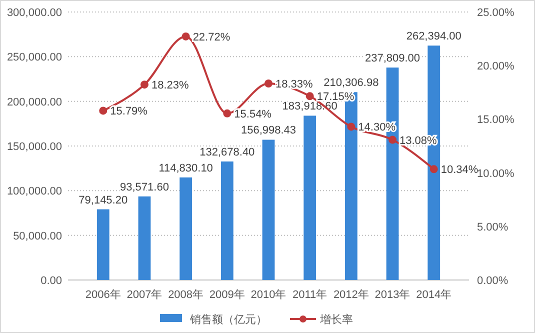 The image size is (535, 333). I want to click on x-tick-label: 2012年, so click(351, 295).